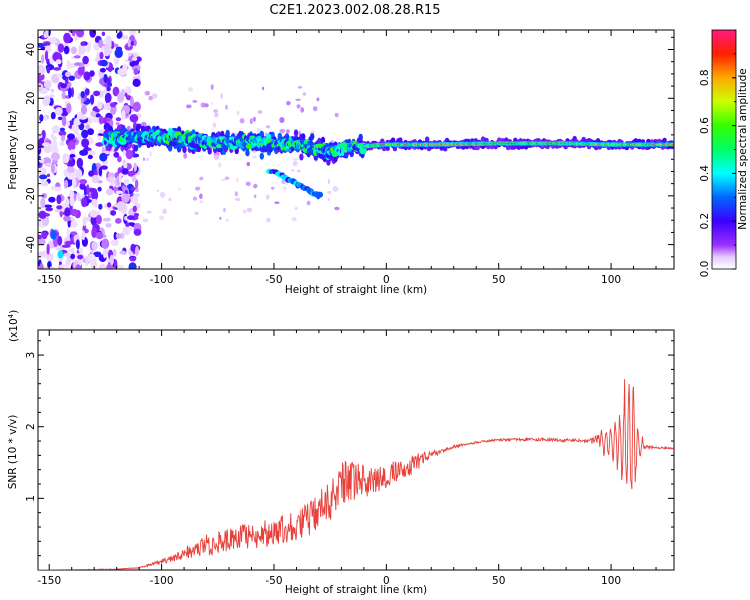  Describe the element at coordinates (705, 173) in the screenshot. I see `colorbar-tick-label: 0.4` at that location.